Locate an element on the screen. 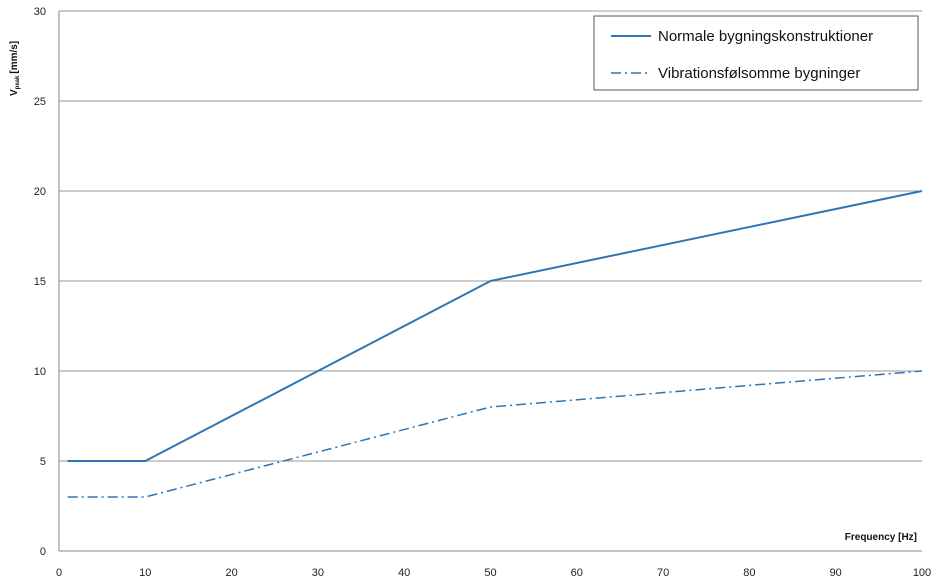  y-tick-label: 10 is located at coordinates (40, 372).